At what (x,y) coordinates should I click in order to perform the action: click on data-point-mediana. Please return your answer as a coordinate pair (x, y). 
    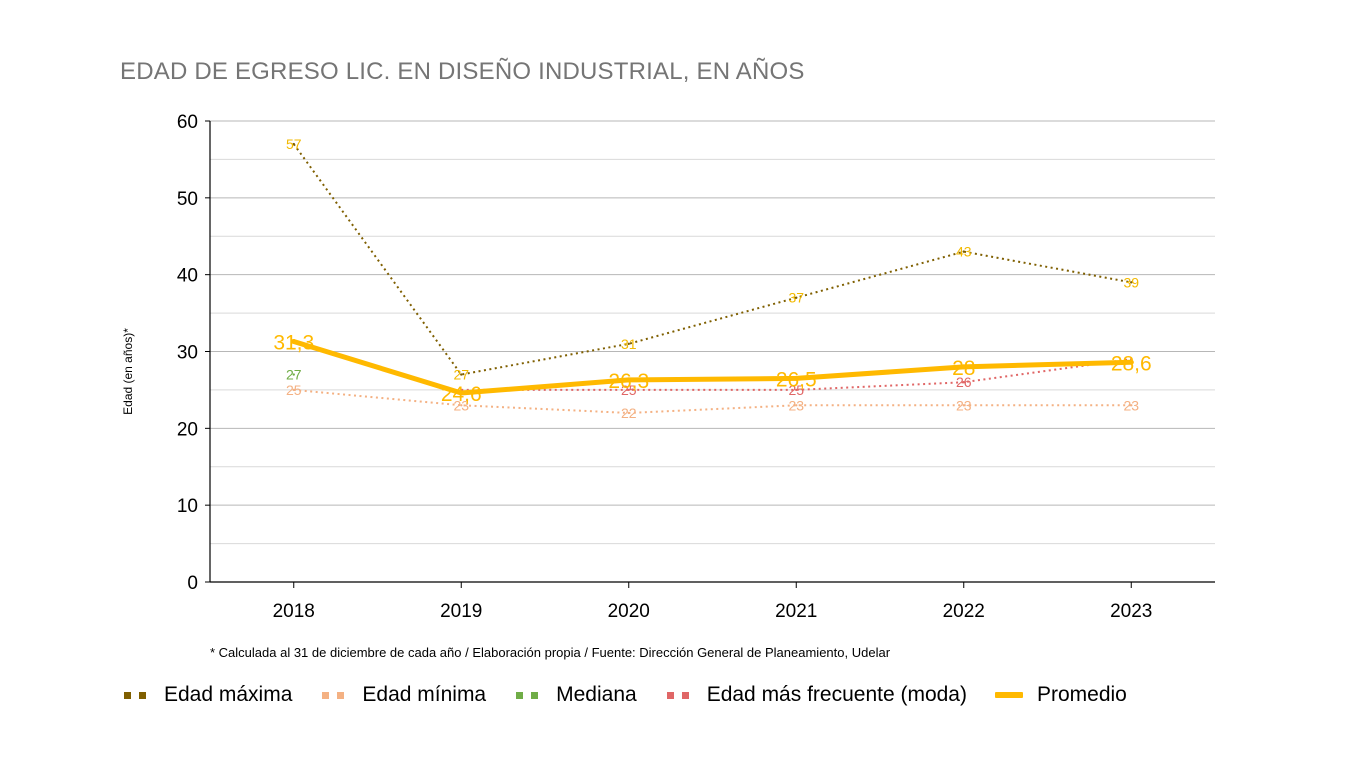
    Looking at the image, I should click on (293, 374).